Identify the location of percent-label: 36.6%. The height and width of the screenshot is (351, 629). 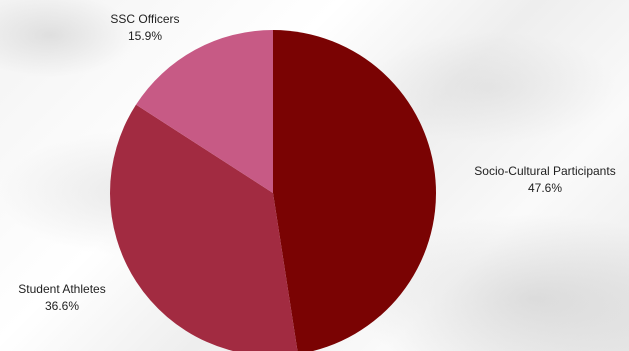
(62, 306).